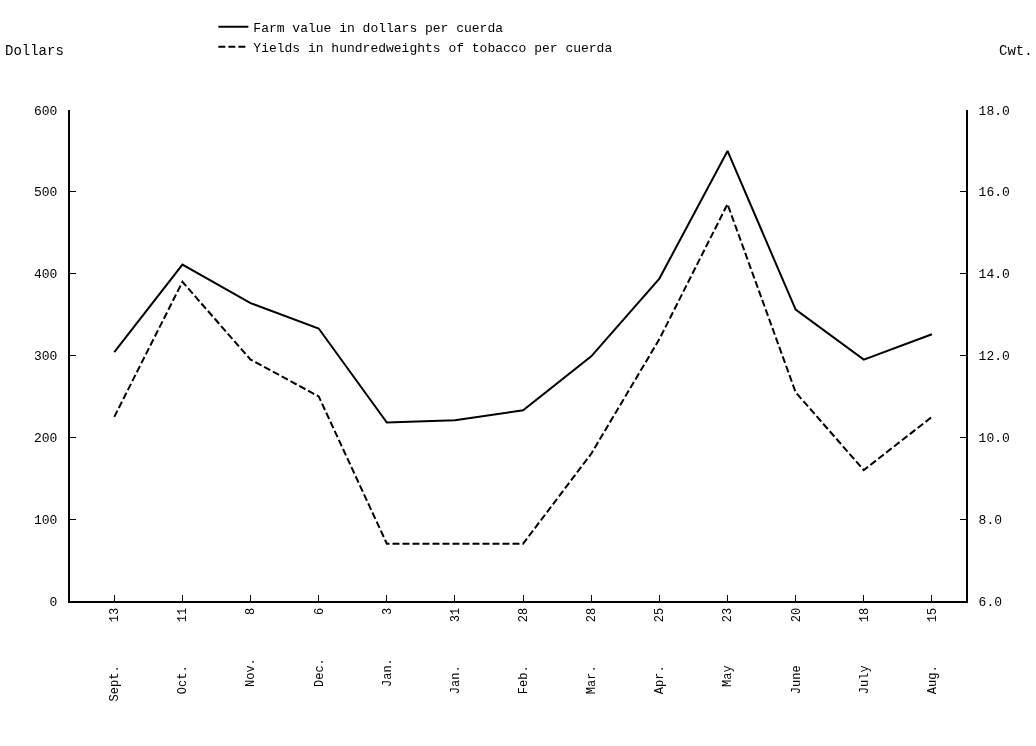  I want to click on y-tick-label: 100, so click(45, 520).